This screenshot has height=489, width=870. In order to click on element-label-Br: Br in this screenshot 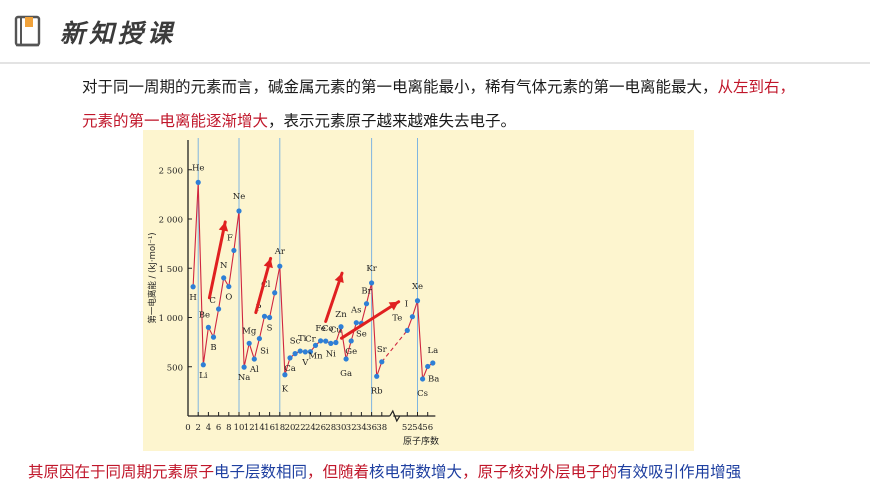, I will do `click(366, 292)`.